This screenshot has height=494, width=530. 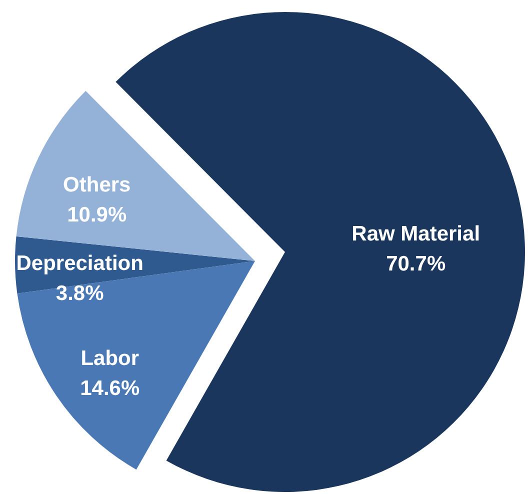 I want to click on slice-label: Raw Material, so click(x=416, y=234).